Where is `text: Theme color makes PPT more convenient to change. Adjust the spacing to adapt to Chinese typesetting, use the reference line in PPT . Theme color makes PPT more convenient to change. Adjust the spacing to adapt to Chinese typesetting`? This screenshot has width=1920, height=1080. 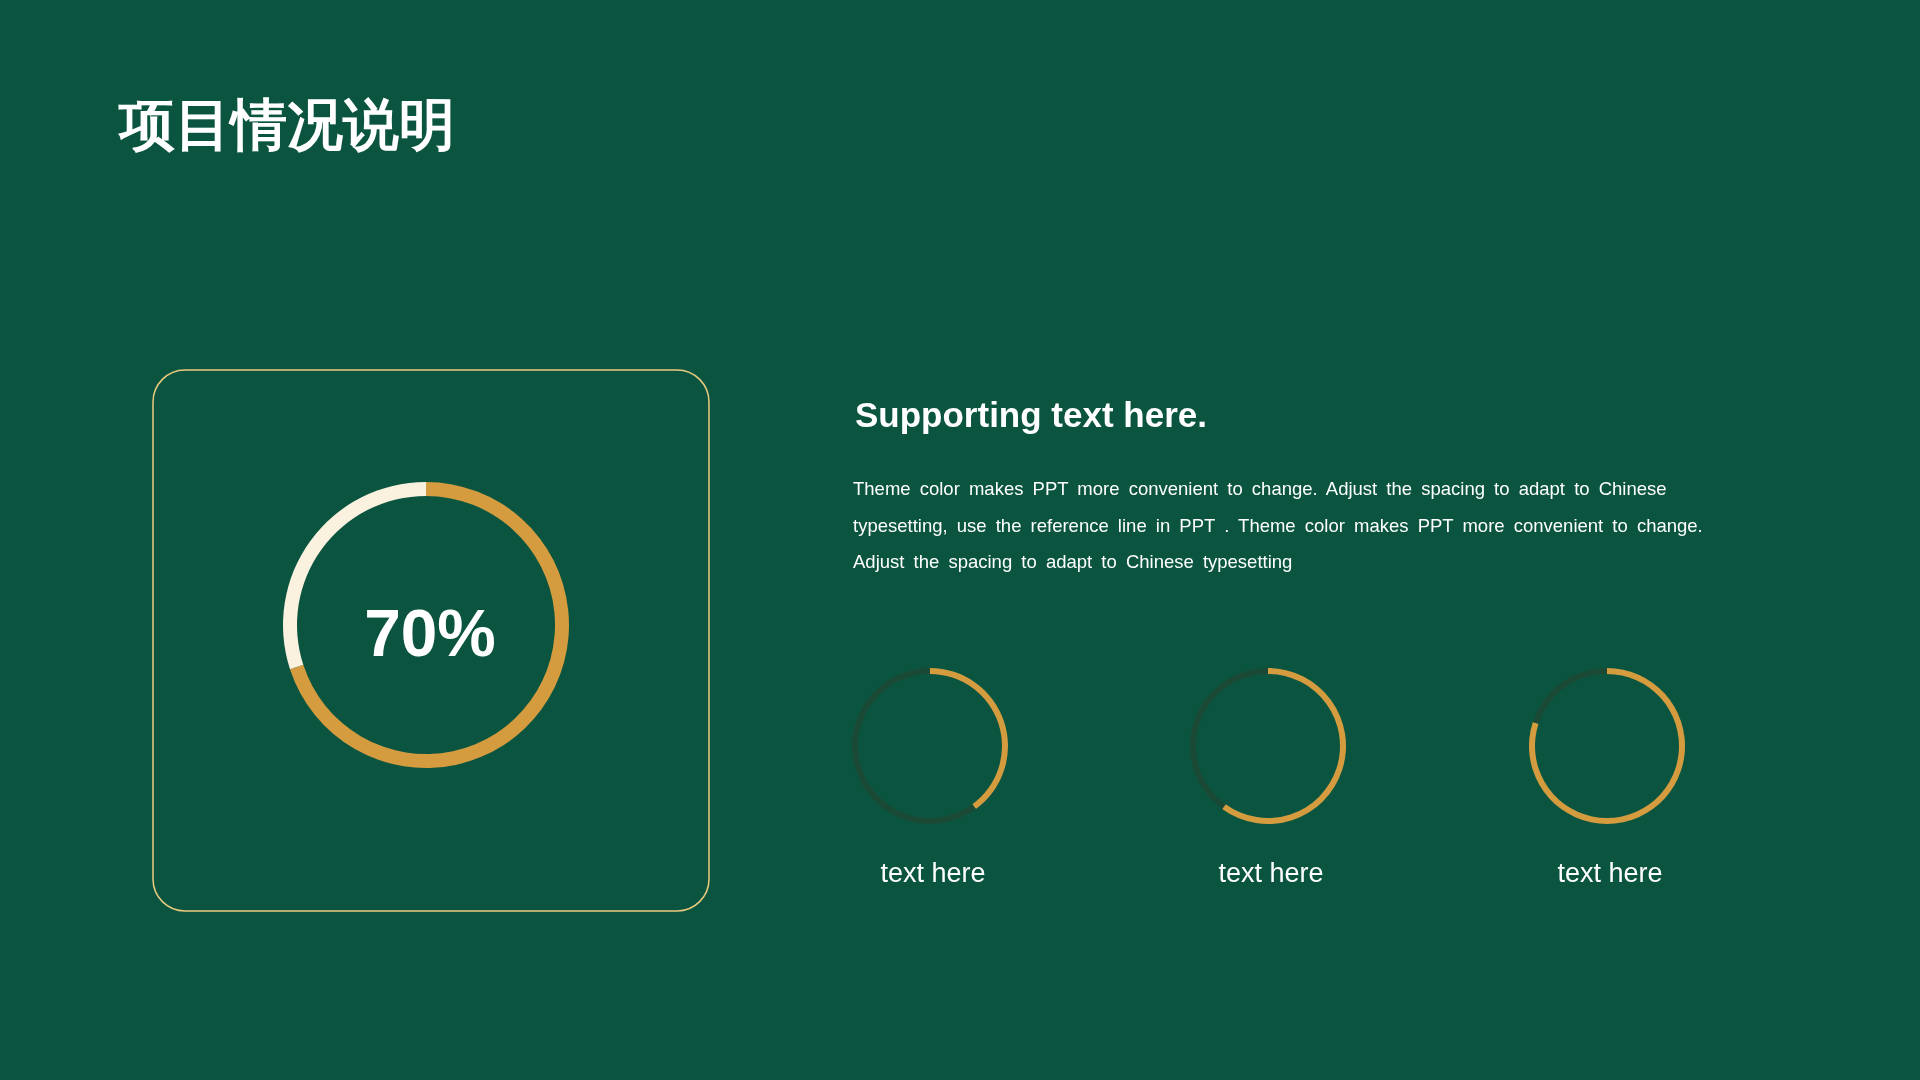 text: Theme color makes PPT more convenient to change. Adjust the spacing to adapt to Chinese typesetting, use the reference line in PPT . Theme color makes PPT more convenient to change. Adjust the spacing to adapt to Chinese typesetting is located at coordinates (1278, 525).